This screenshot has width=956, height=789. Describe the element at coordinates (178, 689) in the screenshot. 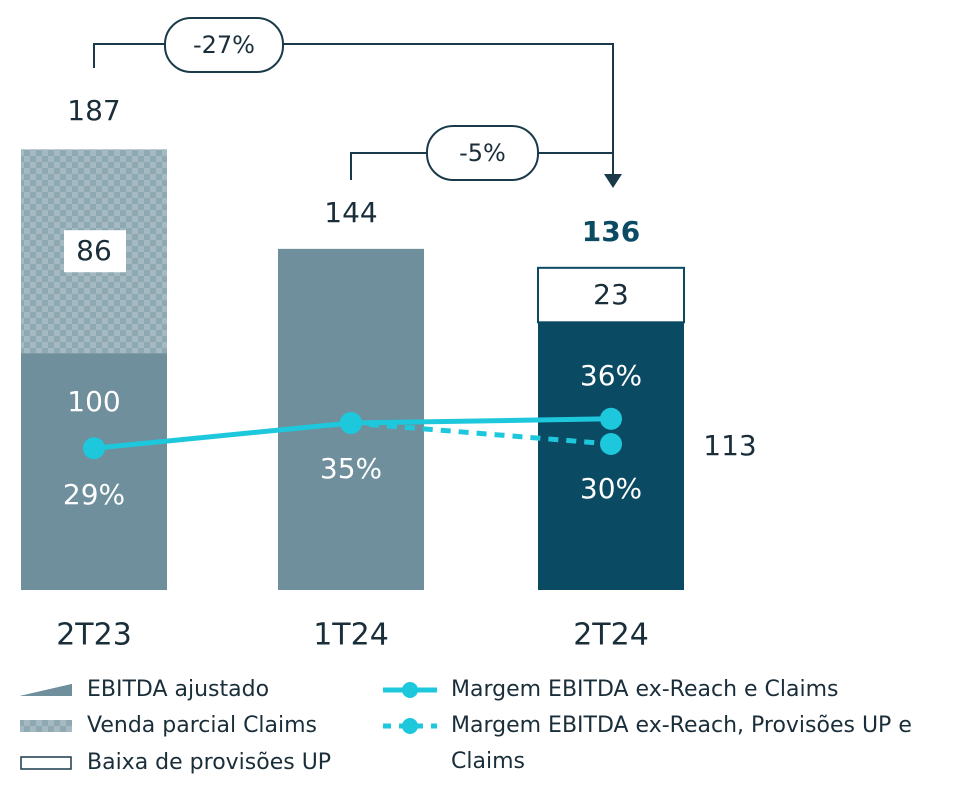

I see `legend-label: EBITDA ajustado` at that location.